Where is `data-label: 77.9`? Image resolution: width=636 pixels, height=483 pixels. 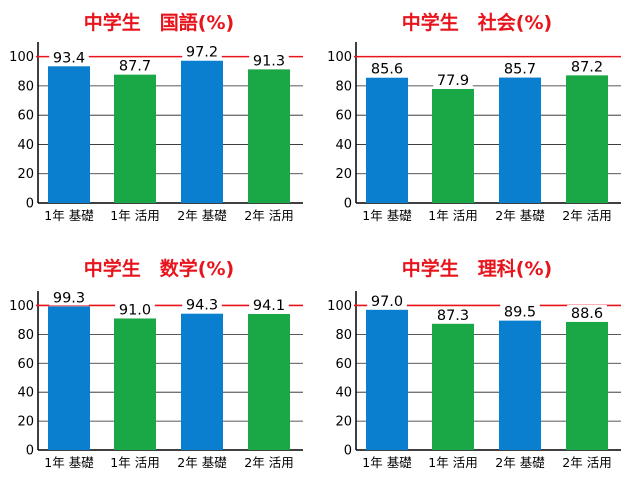 data-label: 77.9 is located at coordinates (453, 81).